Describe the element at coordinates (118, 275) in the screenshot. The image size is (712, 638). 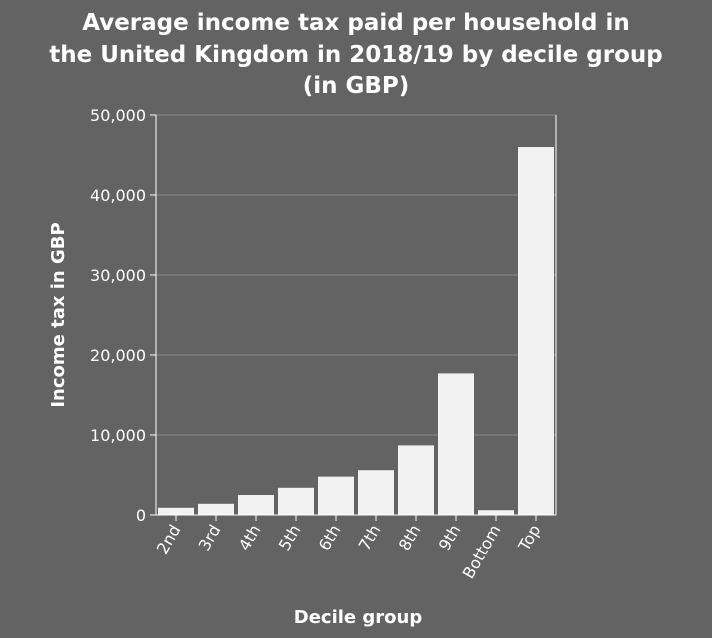
I see `y-tick-label: 30,000` at that location.